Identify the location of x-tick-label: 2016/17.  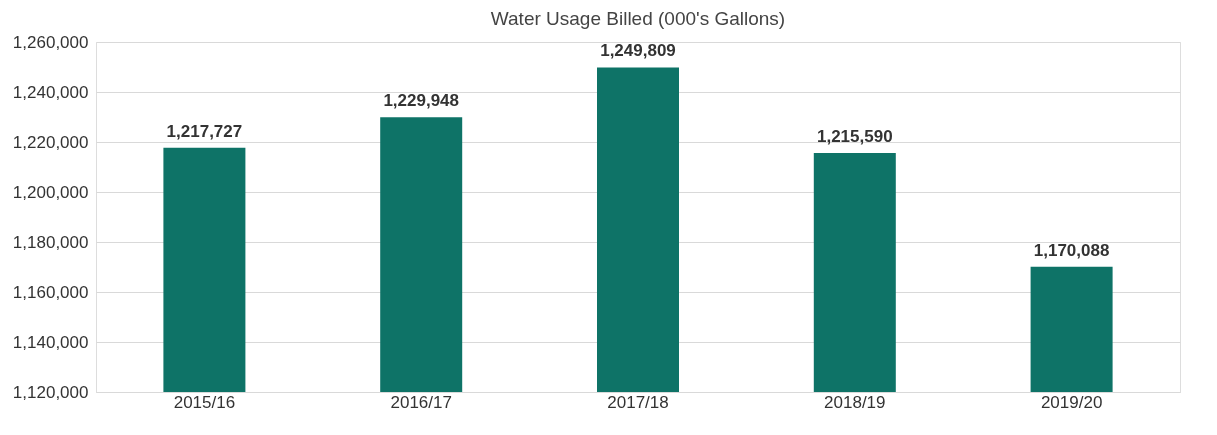
(421, 402).